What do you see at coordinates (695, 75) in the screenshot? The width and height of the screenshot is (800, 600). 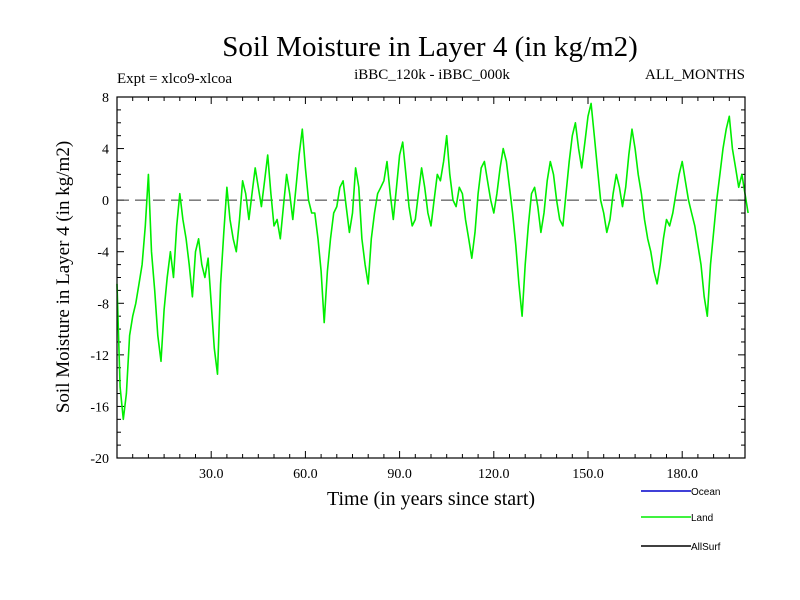 I see `subtitle-right: ALL_MONTHS` at bounding box center [695, 75].